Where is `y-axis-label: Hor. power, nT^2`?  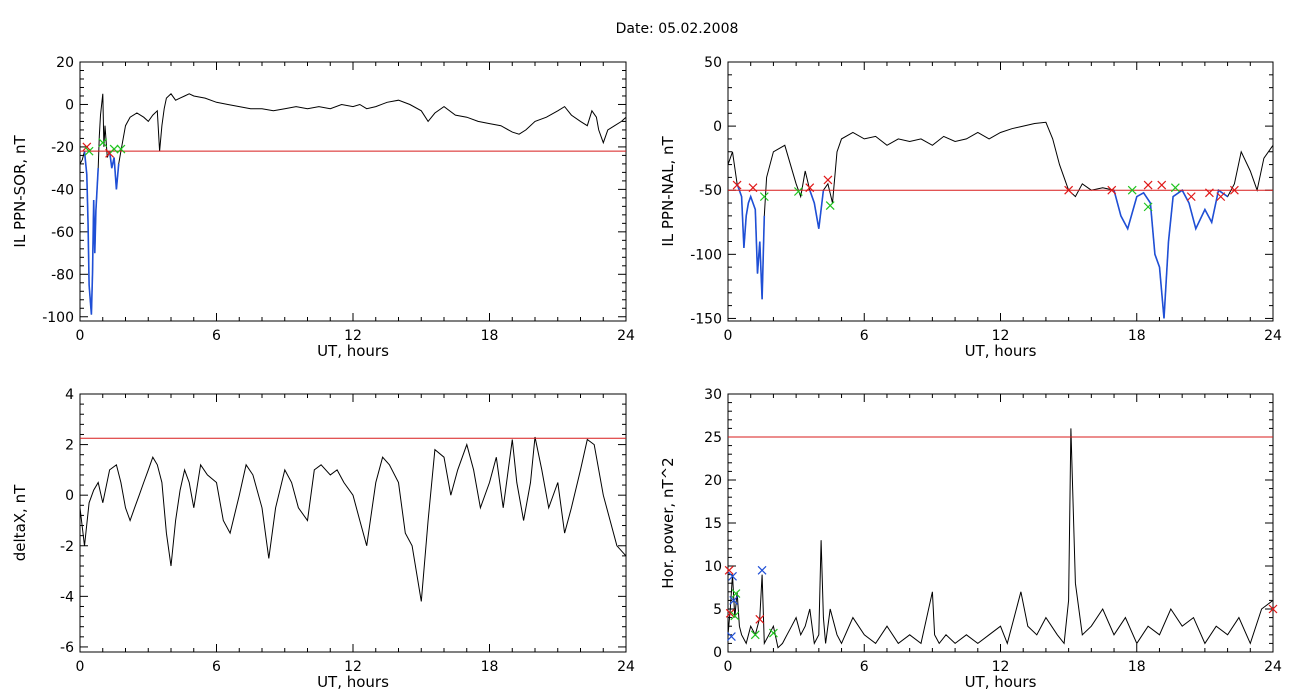
y-axis-label: Hor. power, nT^2 is located at coordinates (668, 522).